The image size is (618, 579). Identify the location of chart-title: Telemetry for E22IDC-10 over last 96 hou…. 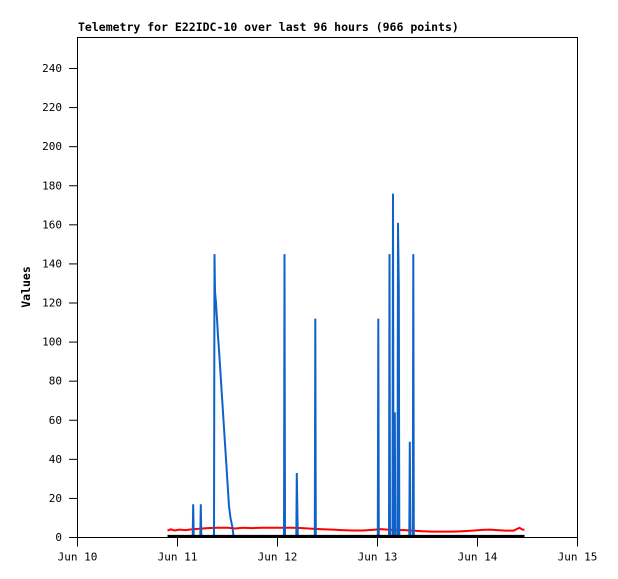
(268, 27).